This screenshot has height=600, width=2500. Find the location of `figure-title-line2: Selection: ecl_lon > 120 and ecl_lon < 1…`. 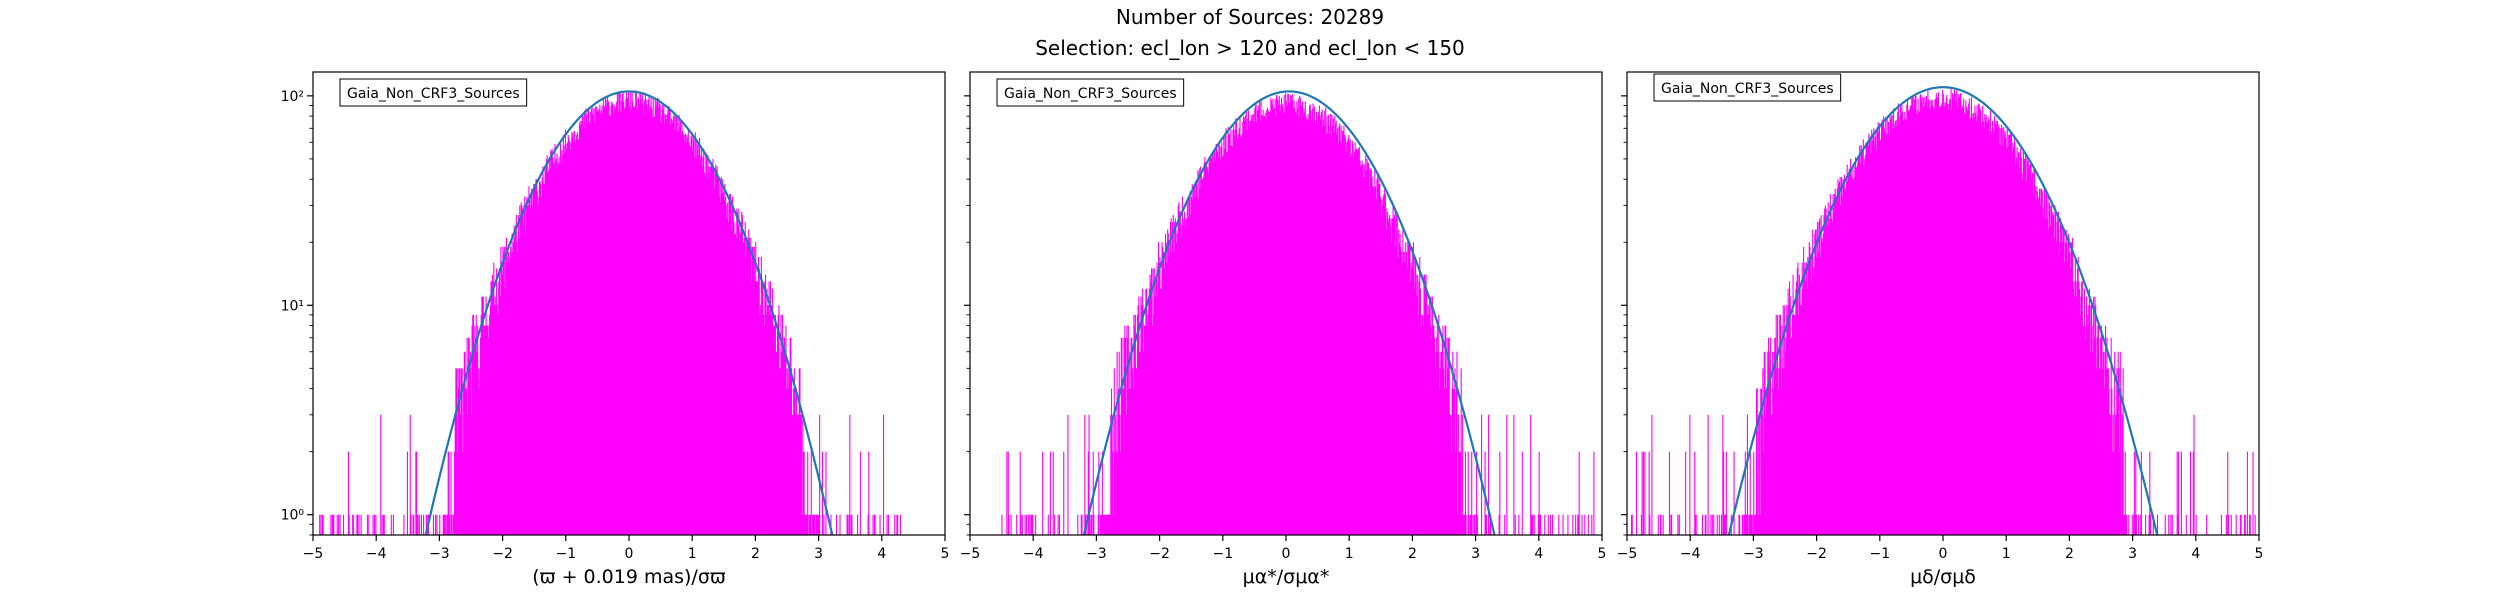

figure-title-line2: Selection: ecl_lon > 120 and ecl_lon < 1… is located at coordinates (1250, 48).